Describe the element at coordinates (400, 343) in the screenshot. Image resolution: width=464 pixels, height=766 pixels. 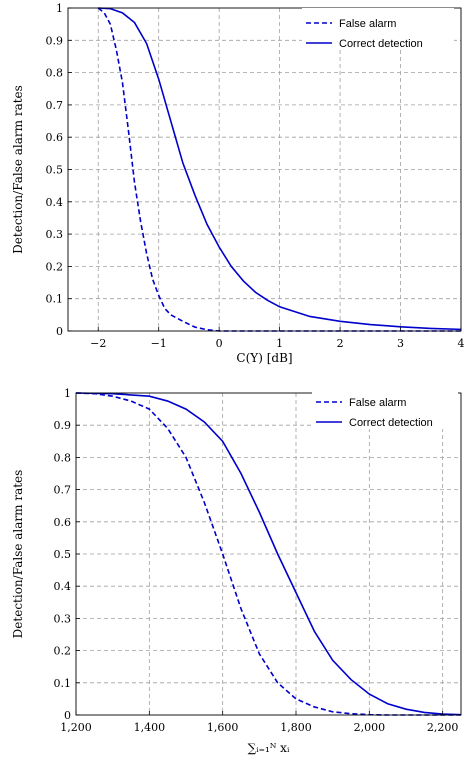
I see `x-tick-label: 3` at that location.